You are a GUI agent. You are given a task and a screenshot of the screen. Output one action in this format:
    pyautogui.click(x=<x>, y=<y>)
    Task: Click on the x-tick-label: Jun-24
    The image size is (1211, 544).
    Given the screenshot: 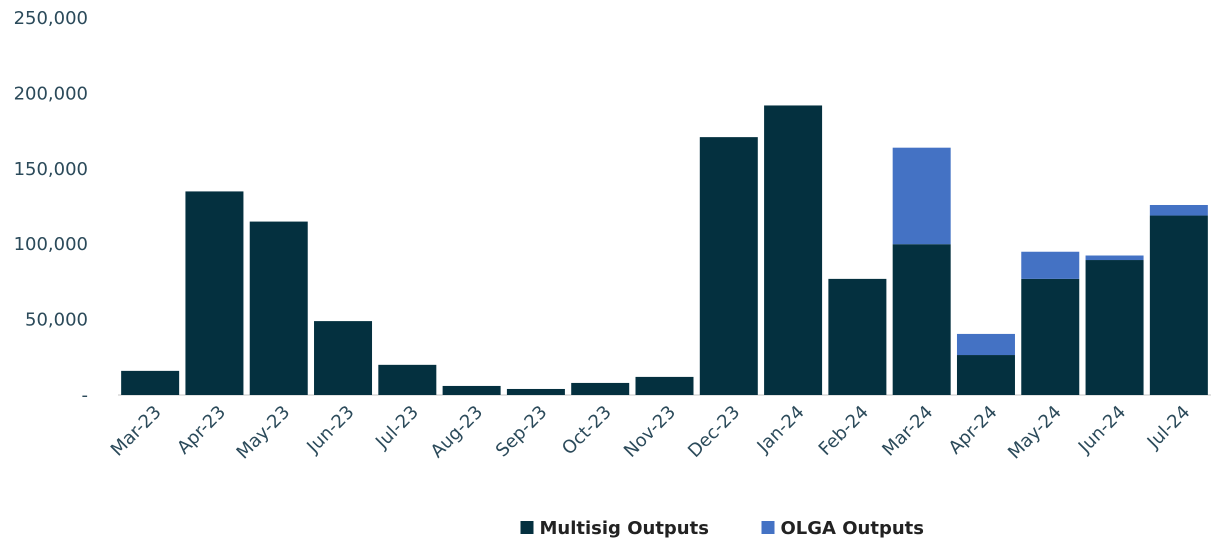 What is the action you would take?
    pyautogui.click(x=1102, y=430)
    